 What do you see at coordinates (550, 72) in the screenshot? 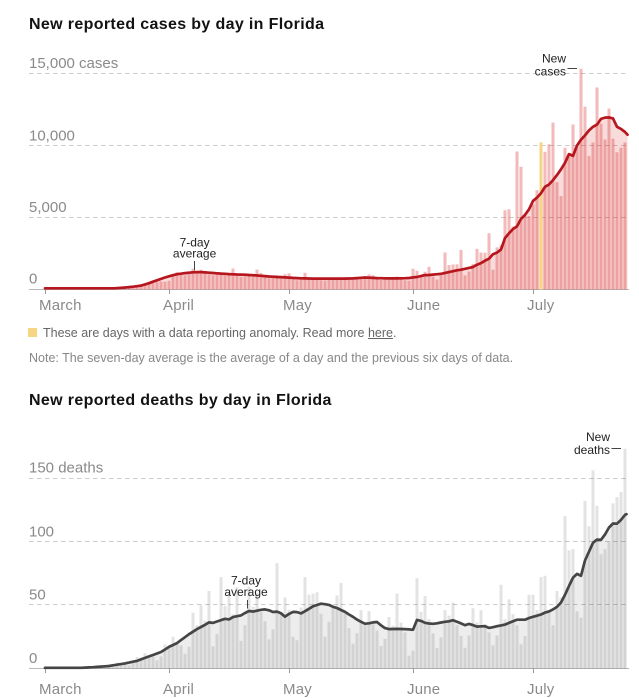
I see `svg-text: cases` at bounding box center [550, 72].